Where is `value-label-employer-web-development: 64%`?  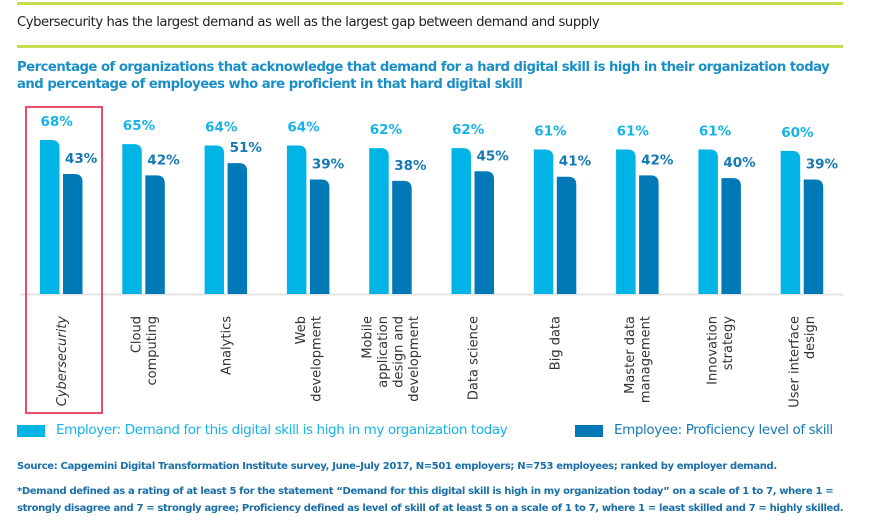
value-label-employer-web-development: 64% is located at coordinates (303, 127).